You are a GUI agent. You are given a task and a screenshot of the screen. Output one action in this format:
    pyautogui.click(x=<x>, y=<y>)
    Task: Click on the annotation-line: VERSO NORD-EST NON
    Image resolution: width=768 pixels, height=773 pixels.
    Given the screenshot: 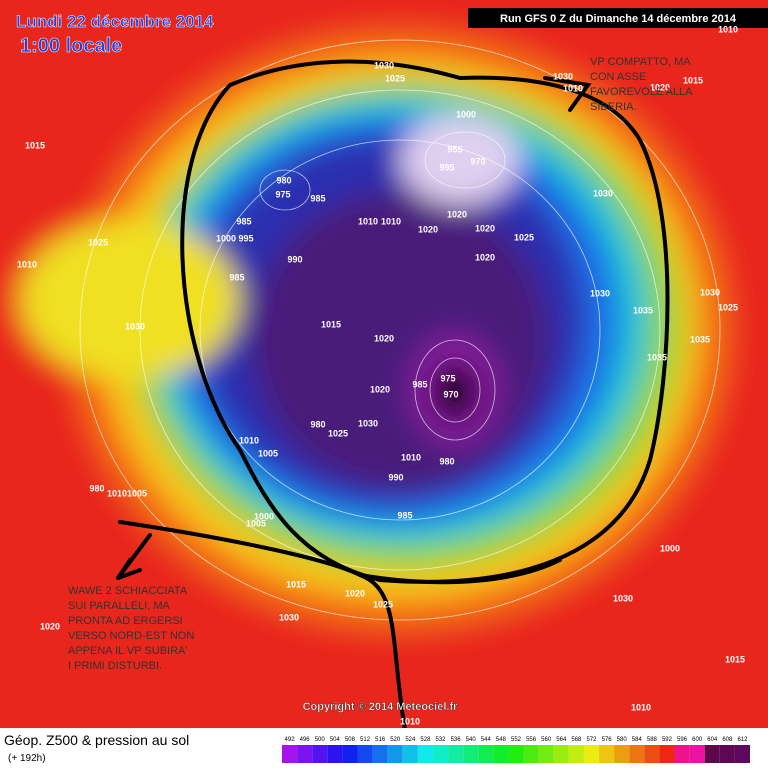 What is the action you would take?
    pyautogui.click(x=131, y=636)
    